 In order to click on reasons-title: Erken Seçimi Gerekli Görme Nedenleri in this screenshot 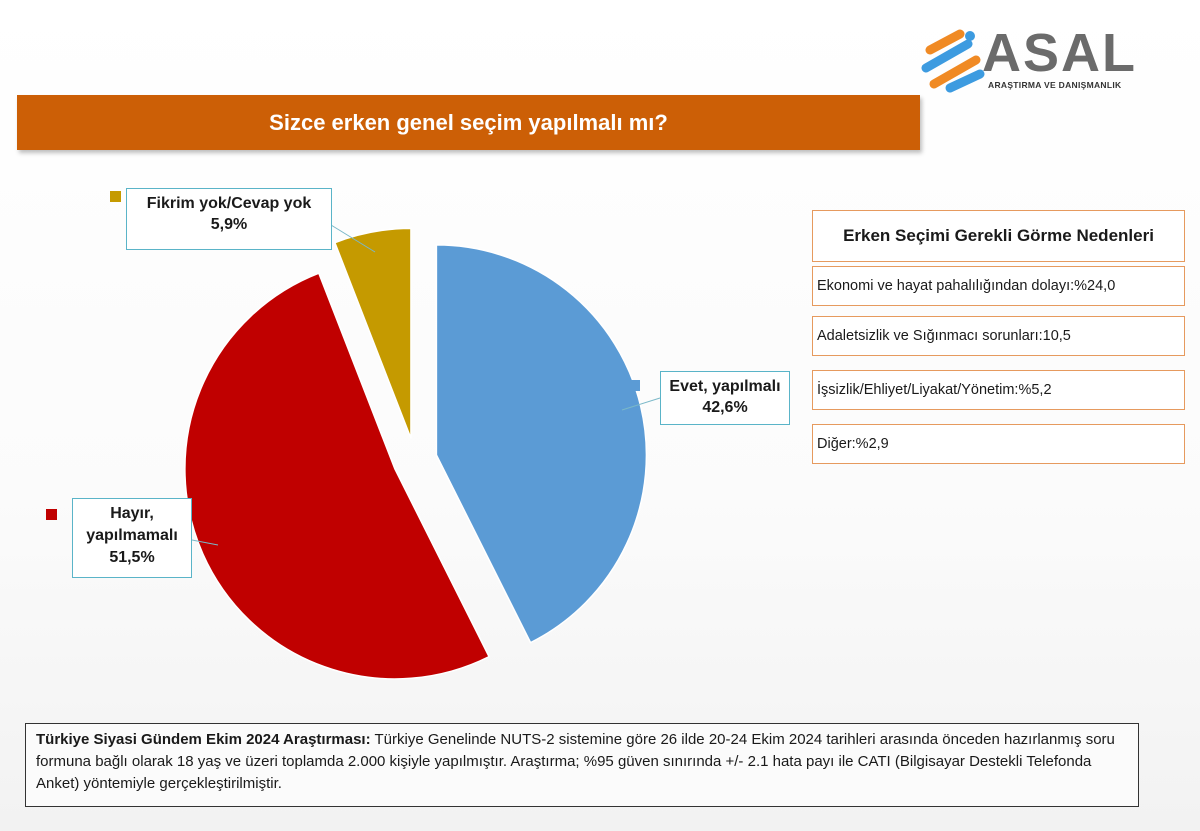, I will do `click(998, 236)`.